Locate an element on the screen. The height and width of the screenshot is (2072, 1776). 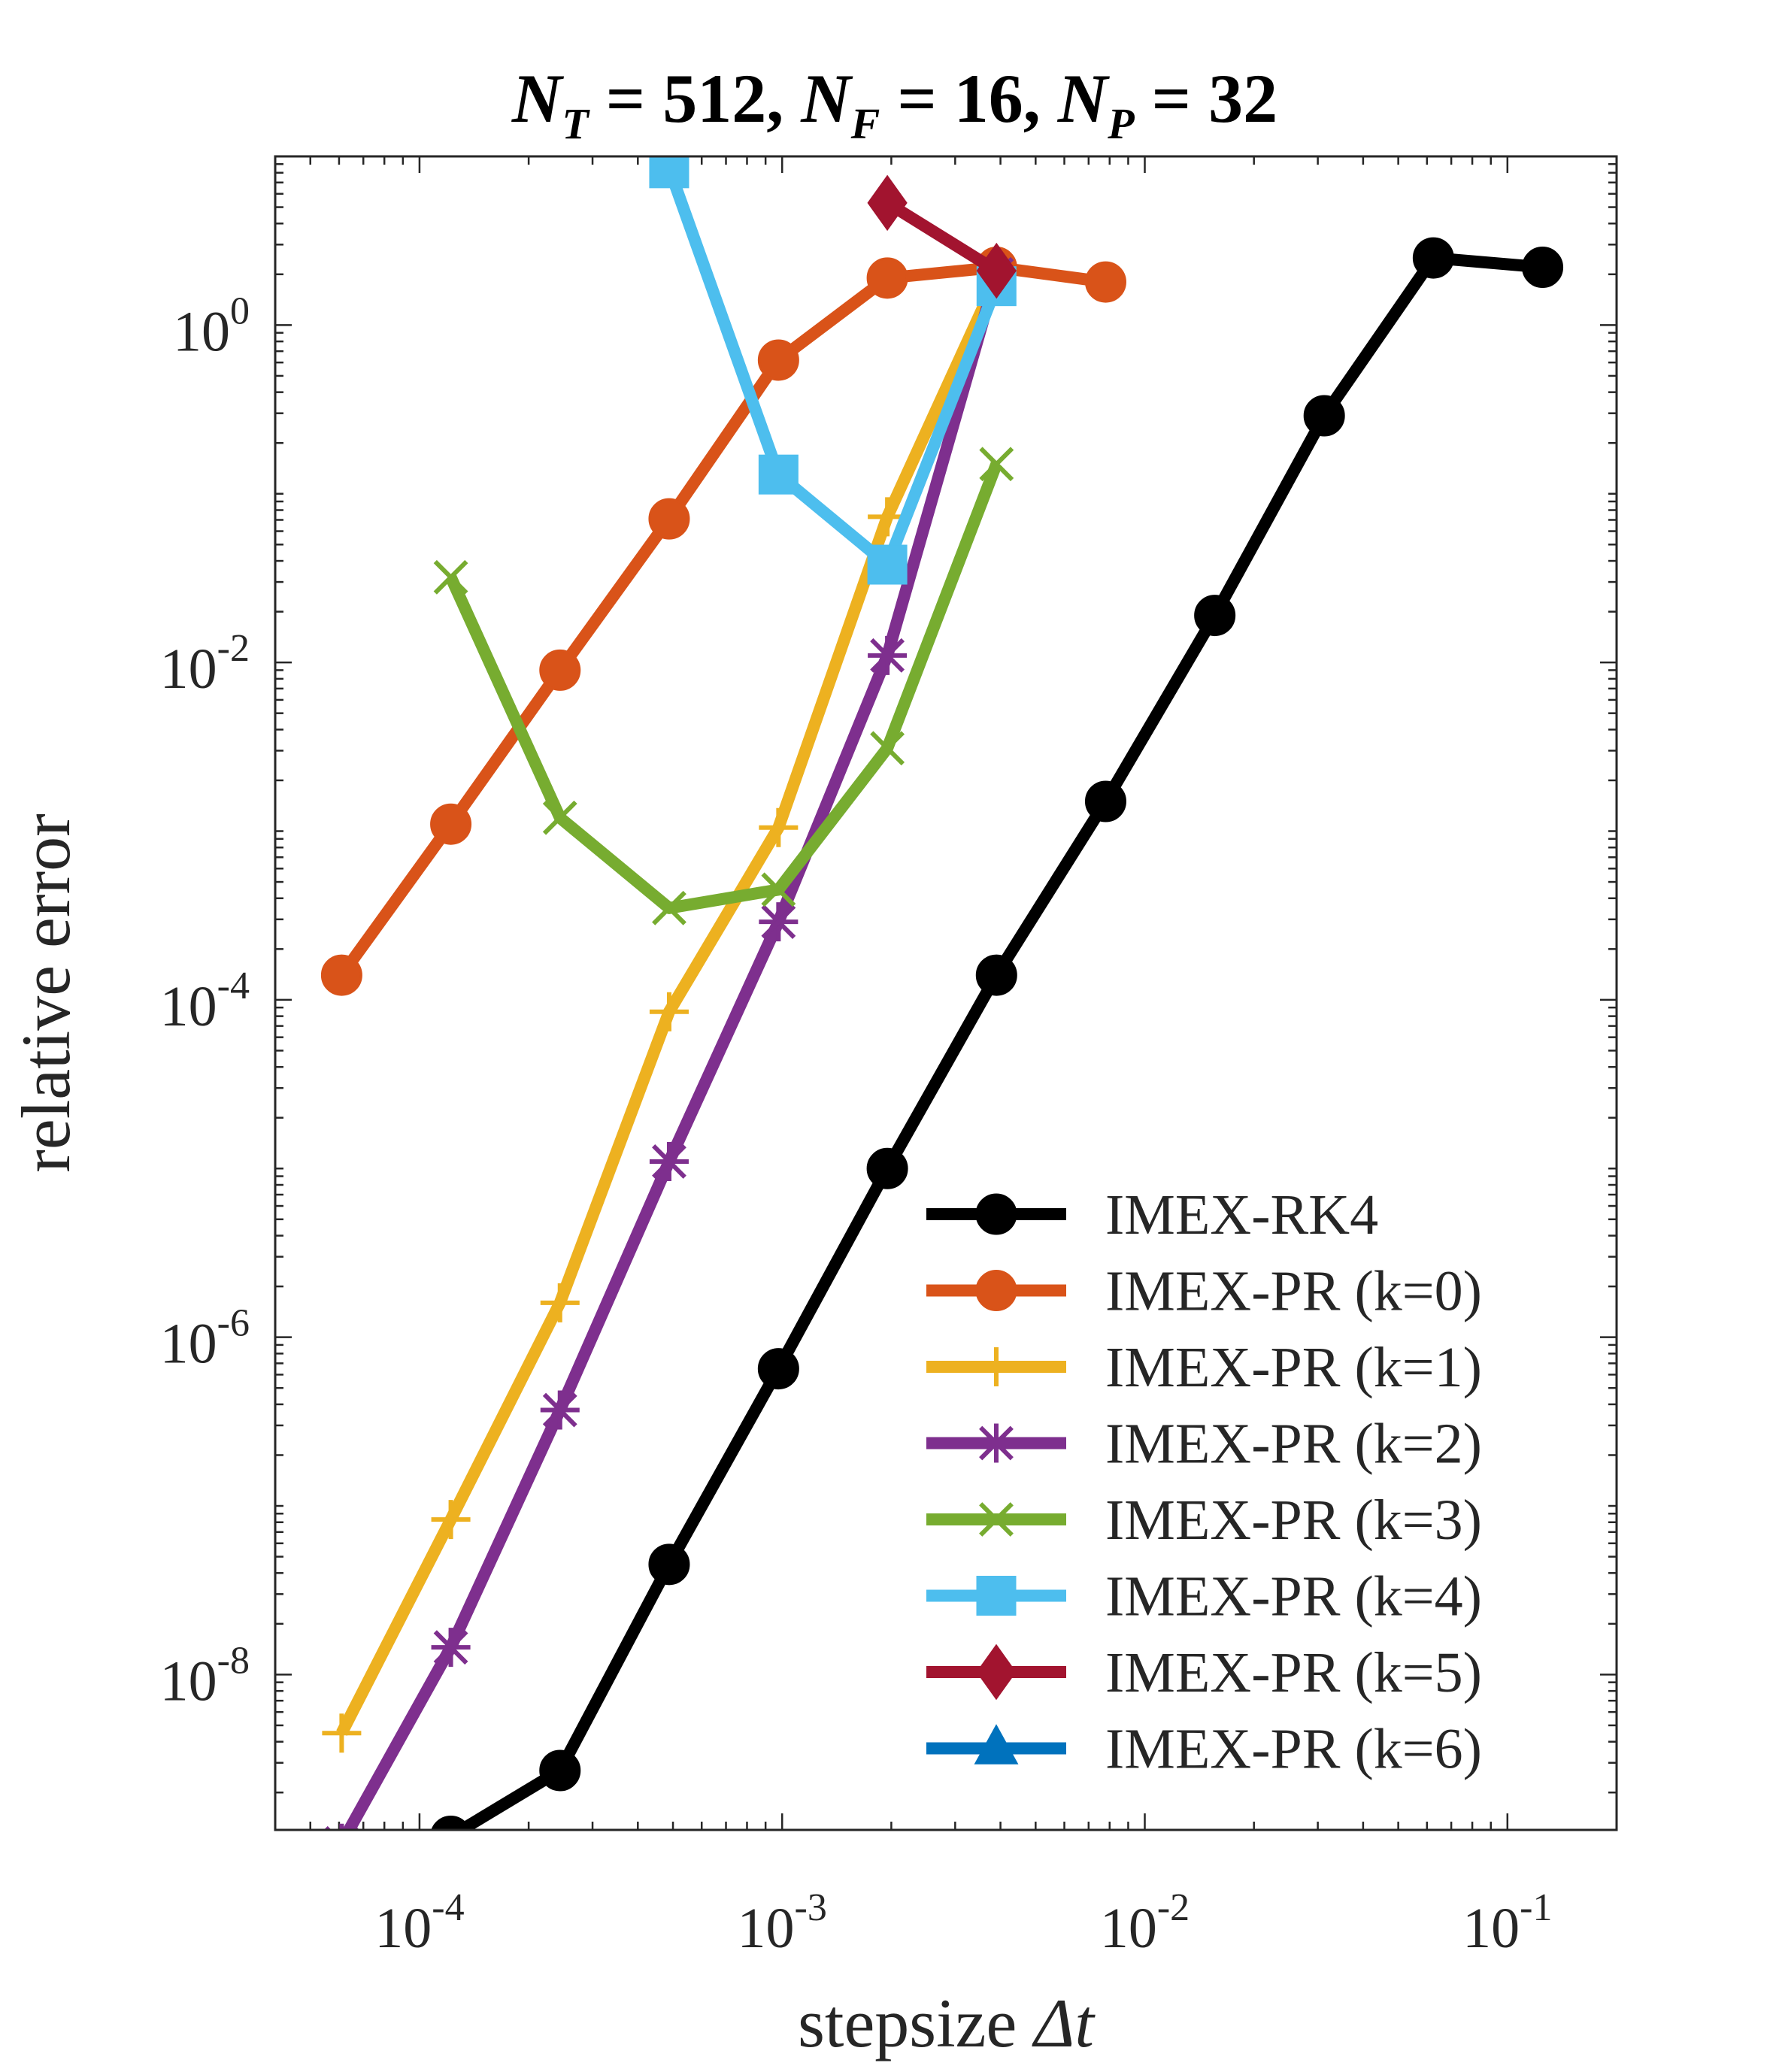
legend-item: IMEX-PR (k=1) is located at coordinates (1204, 1367).